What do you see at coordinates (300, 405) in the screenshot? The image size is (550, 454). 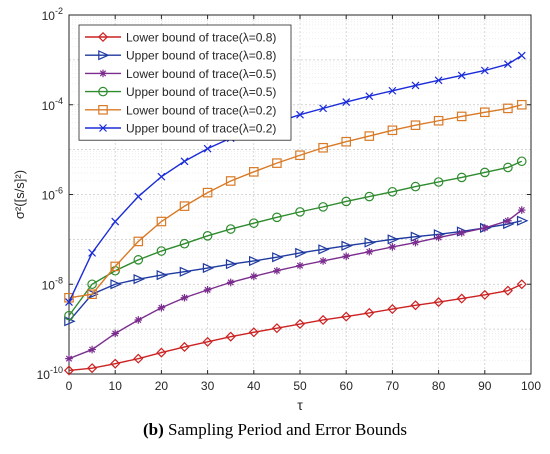 I see `x-axis-label: τ` at bounding box center [300, 405].